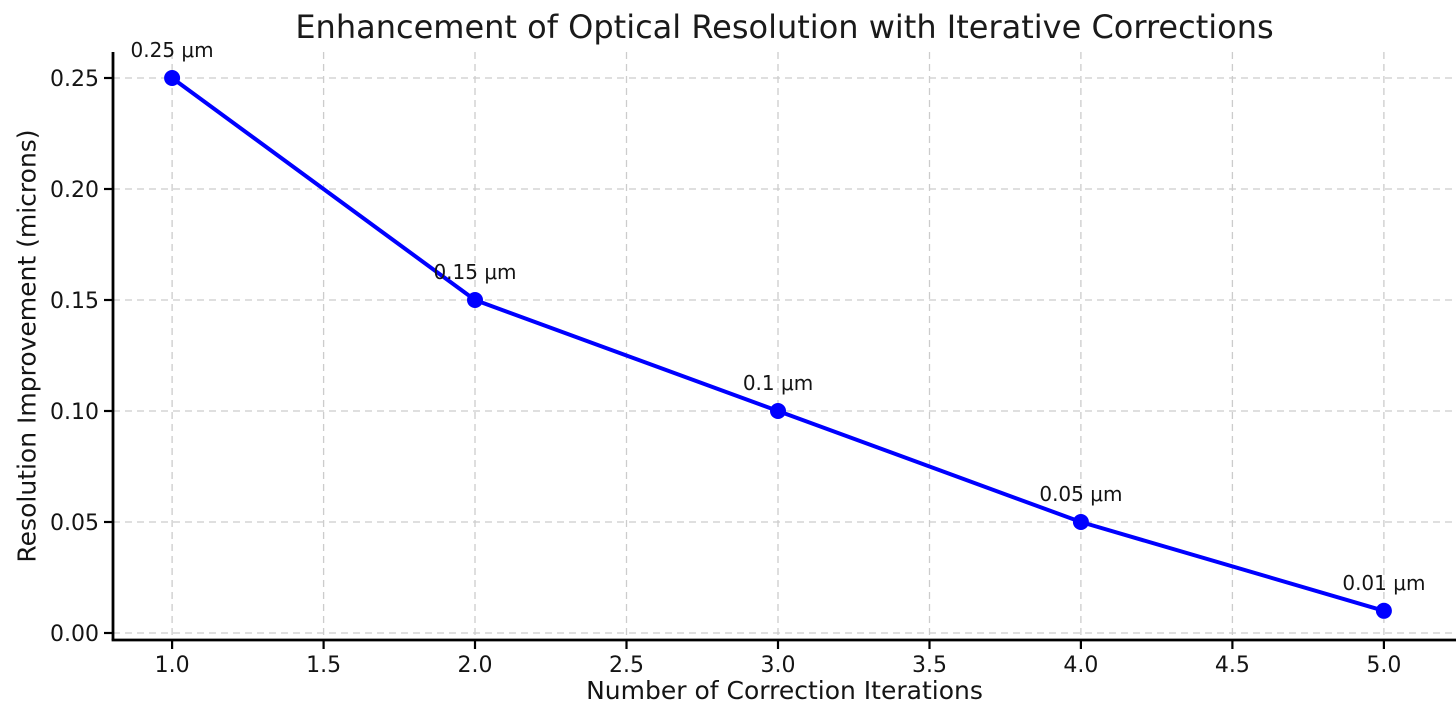 The height and width of the screenshot is (721, 1456). I want to click on x-tick-label: 3.5, so click(929, 665).